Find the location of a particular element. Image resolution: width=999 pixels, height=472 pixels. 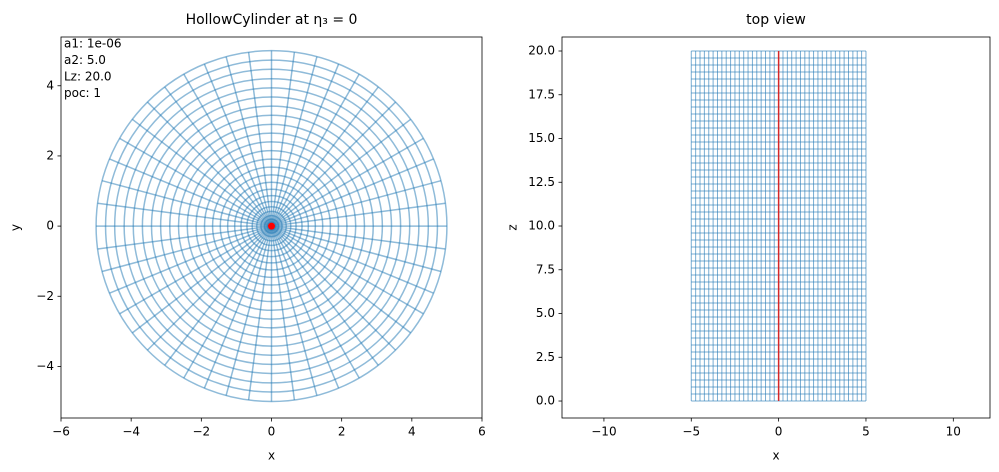

y-tick-label: 12.5 is located at coordinates (541, 182).